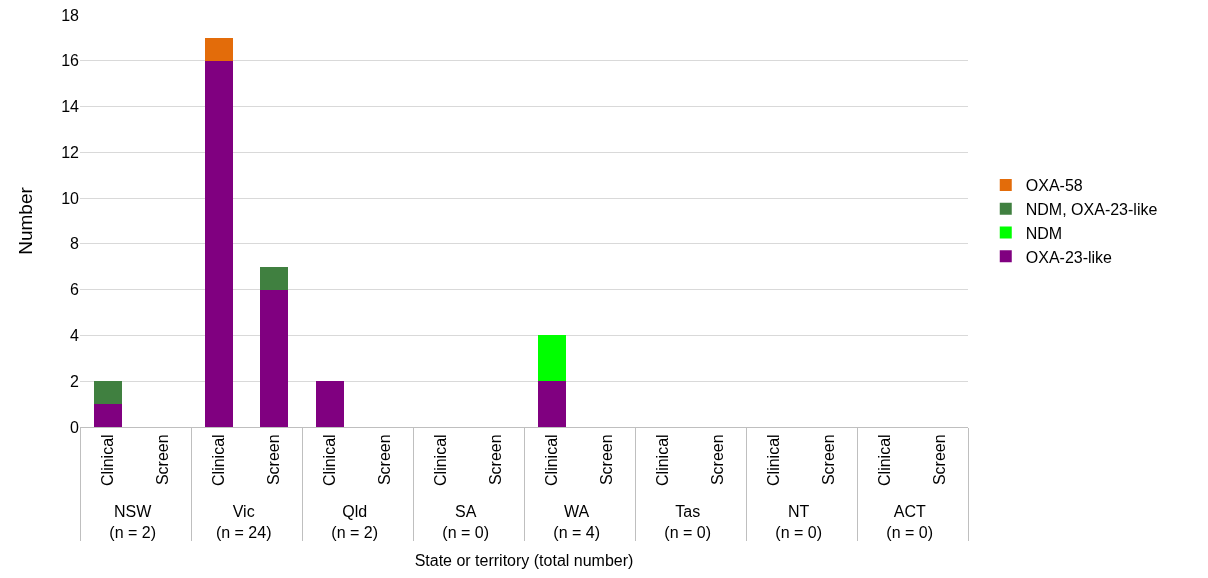  Describe the element at coordinates (577, 521) in the screenshot. I see `text: WA (n = 4)` at that location.